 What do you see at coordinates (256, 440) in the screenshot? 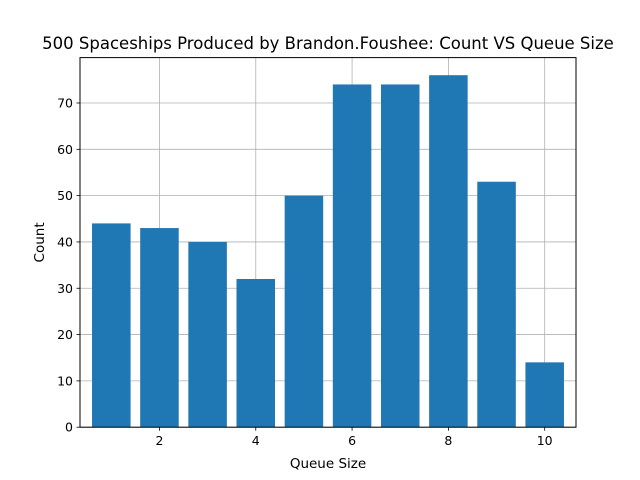
I see `x-tick-label: 4` at bounding box center [256, 440].